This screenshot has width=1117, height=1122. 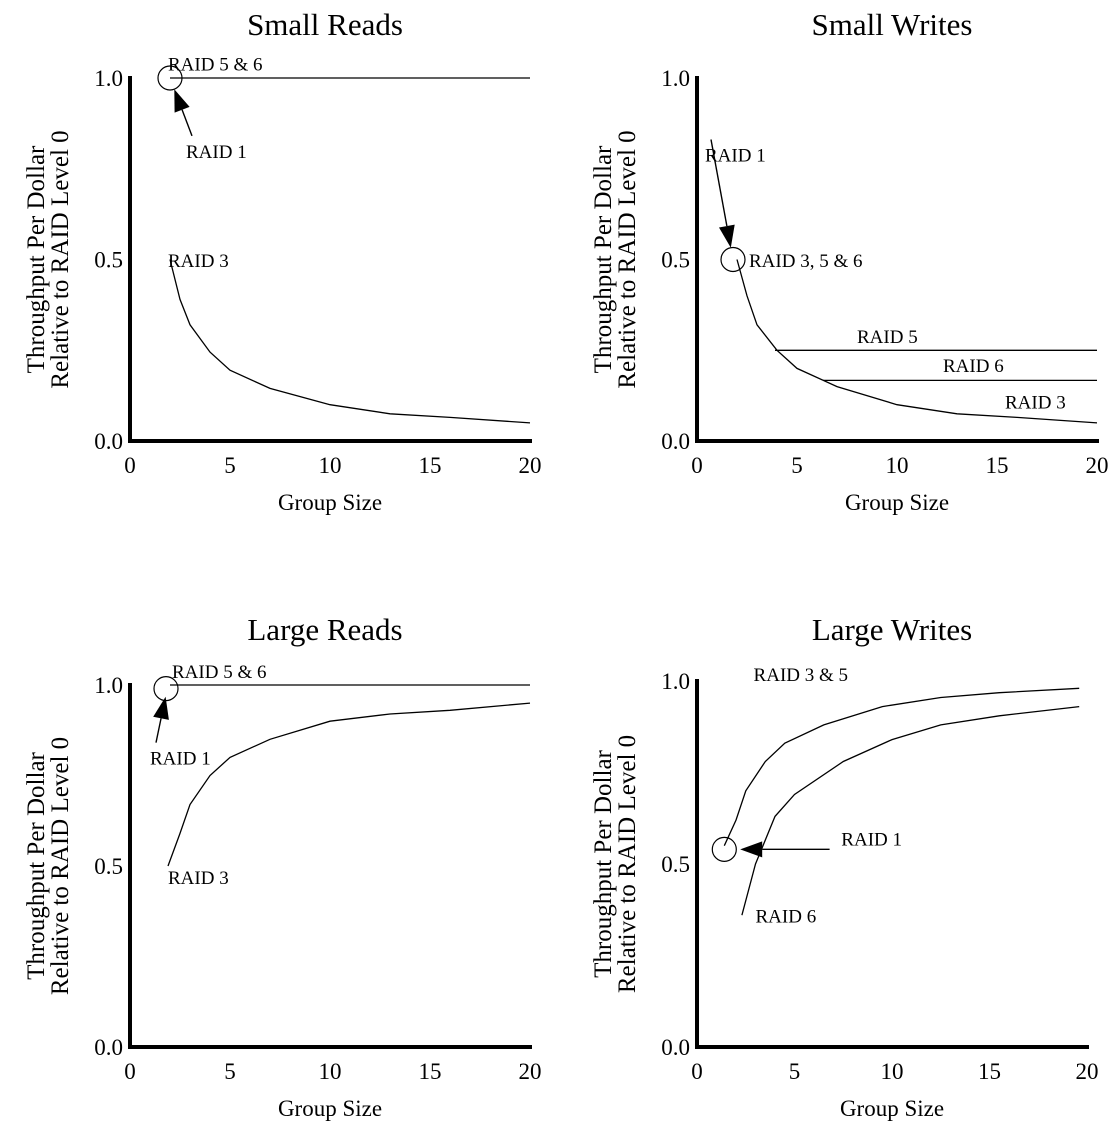 I want to click on annotation-raid-5: RAID 5, so click(x=887, y=337).